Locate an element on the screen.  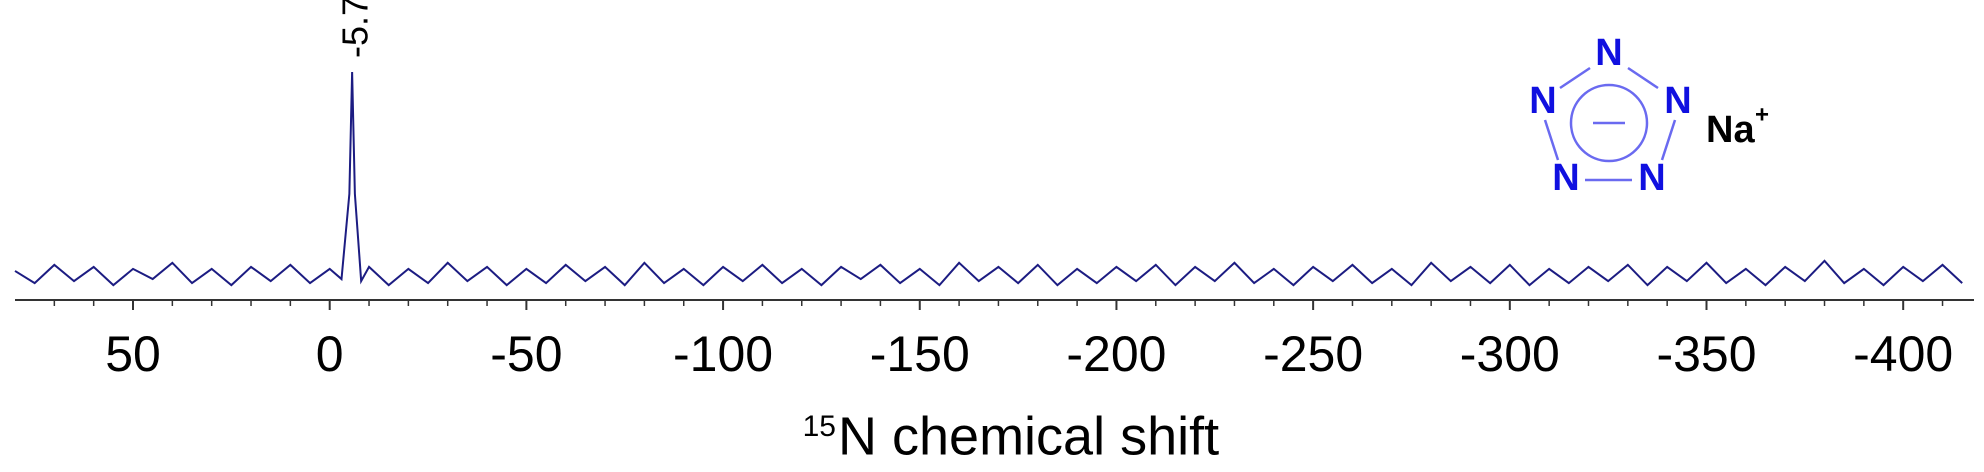
cation-charge: + is located at coordinates (1762, 114).